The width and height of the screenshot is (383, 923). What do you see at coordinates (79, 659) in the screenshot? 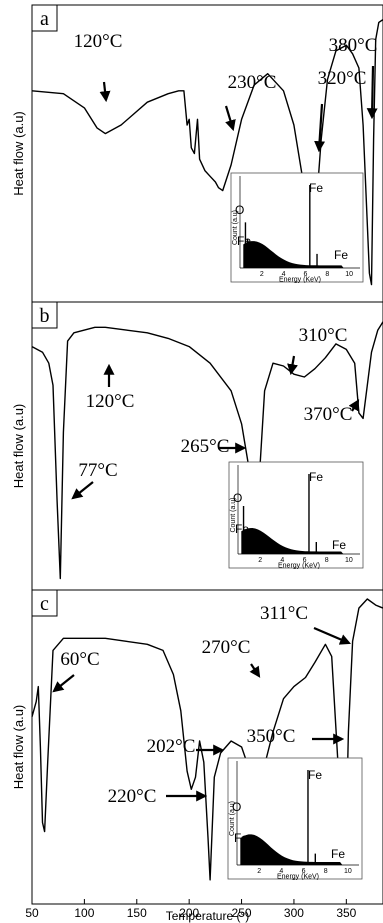
I see `peak-label: 60°C` at bounding box center [79, 659].